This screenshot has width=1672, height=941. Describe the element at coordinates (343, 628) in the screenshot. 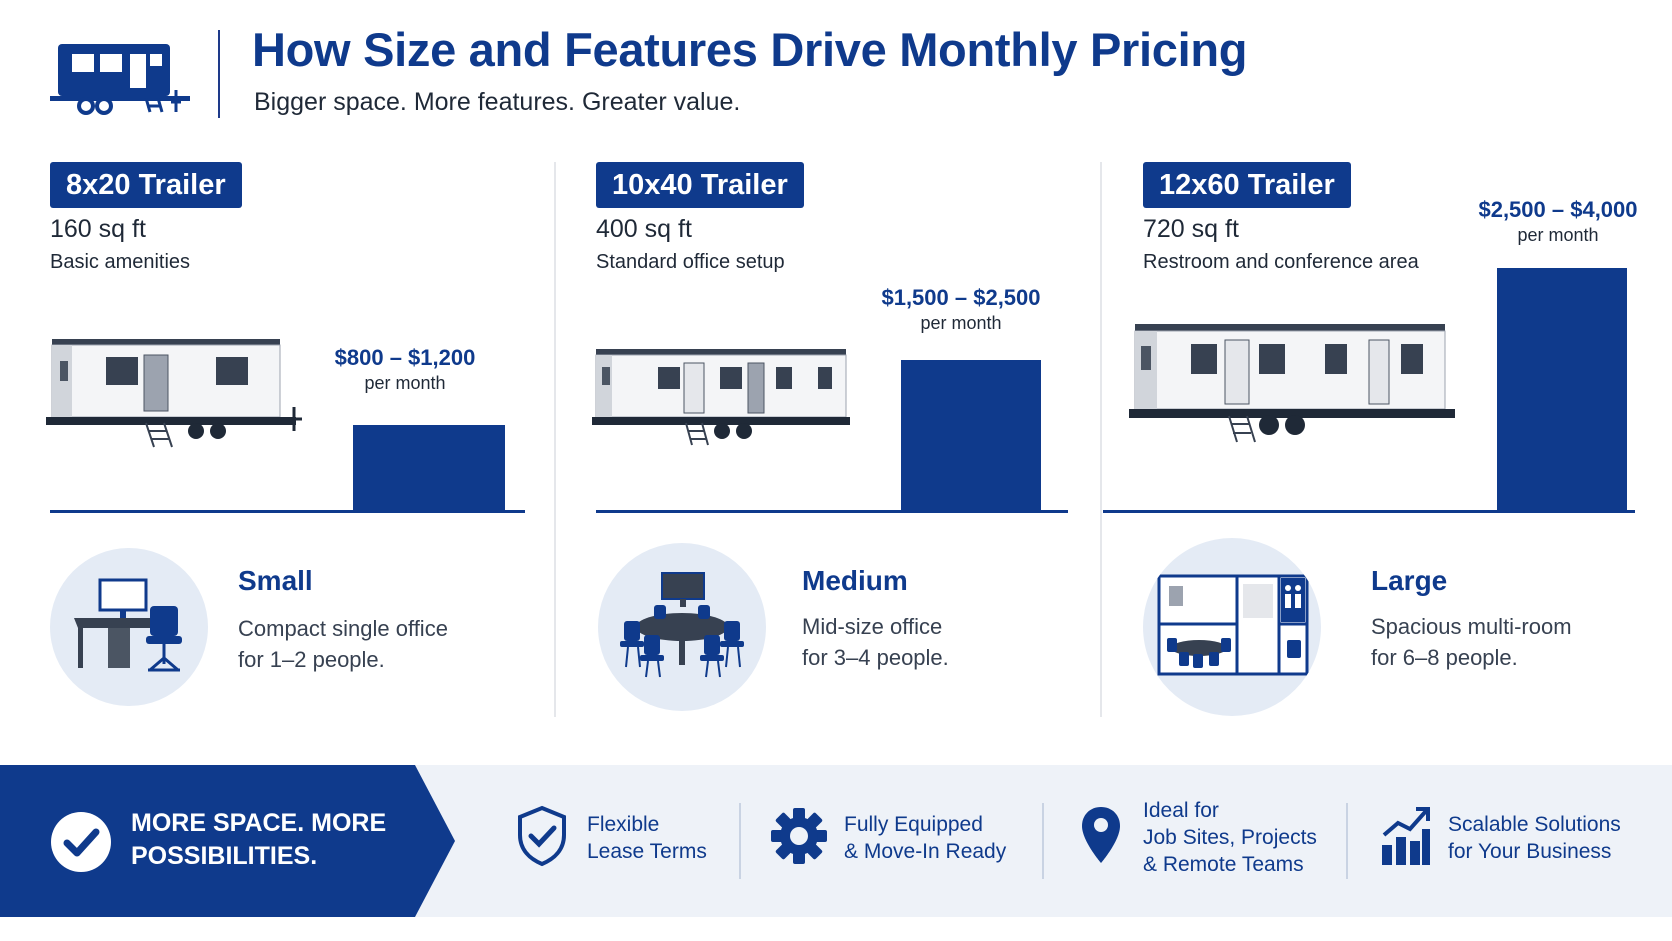

I see `size-description-line: Compact single office` at that location.